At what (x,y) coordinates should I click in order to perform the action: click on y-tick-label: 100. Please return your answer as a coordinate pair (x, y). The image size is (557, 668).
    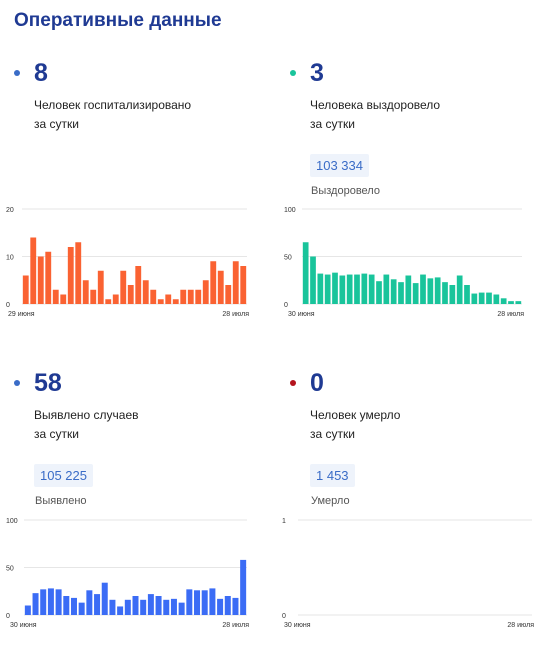
    Looking at the image, I should click on (290, 210).